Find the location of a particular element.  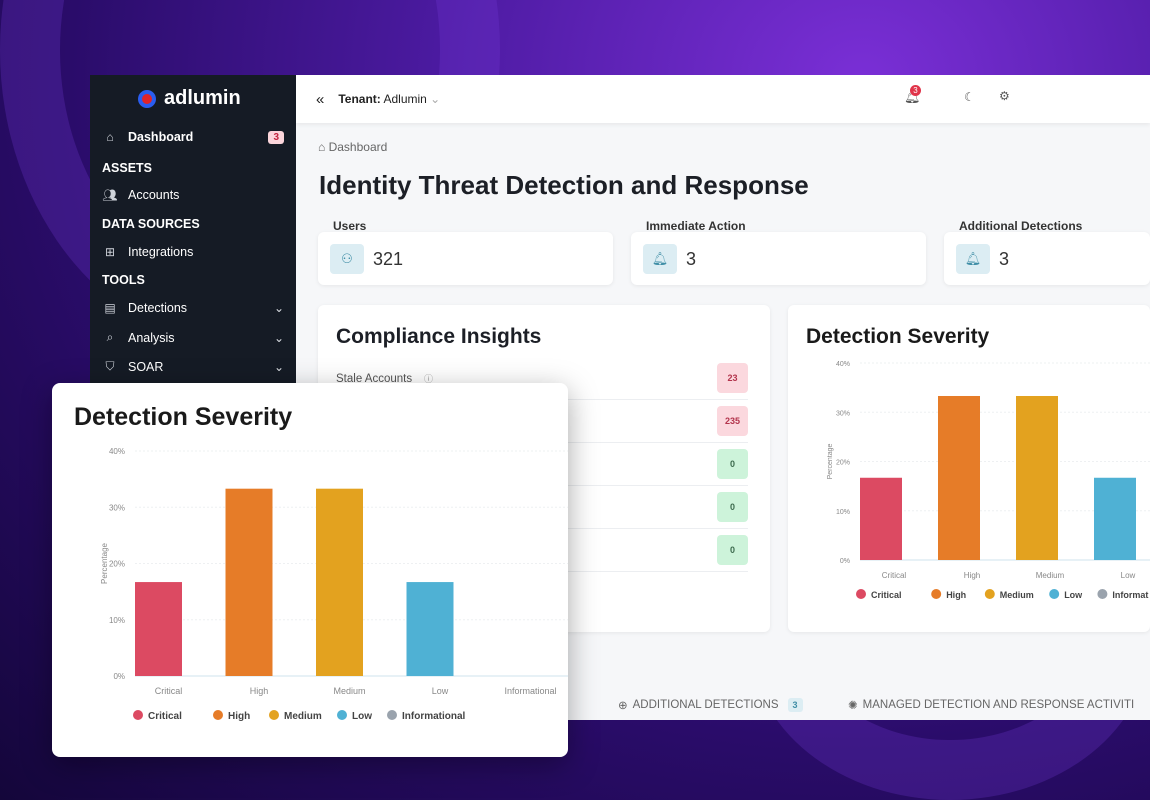

sidebar-item-label: Integrations is located at coordinates (161, 252).